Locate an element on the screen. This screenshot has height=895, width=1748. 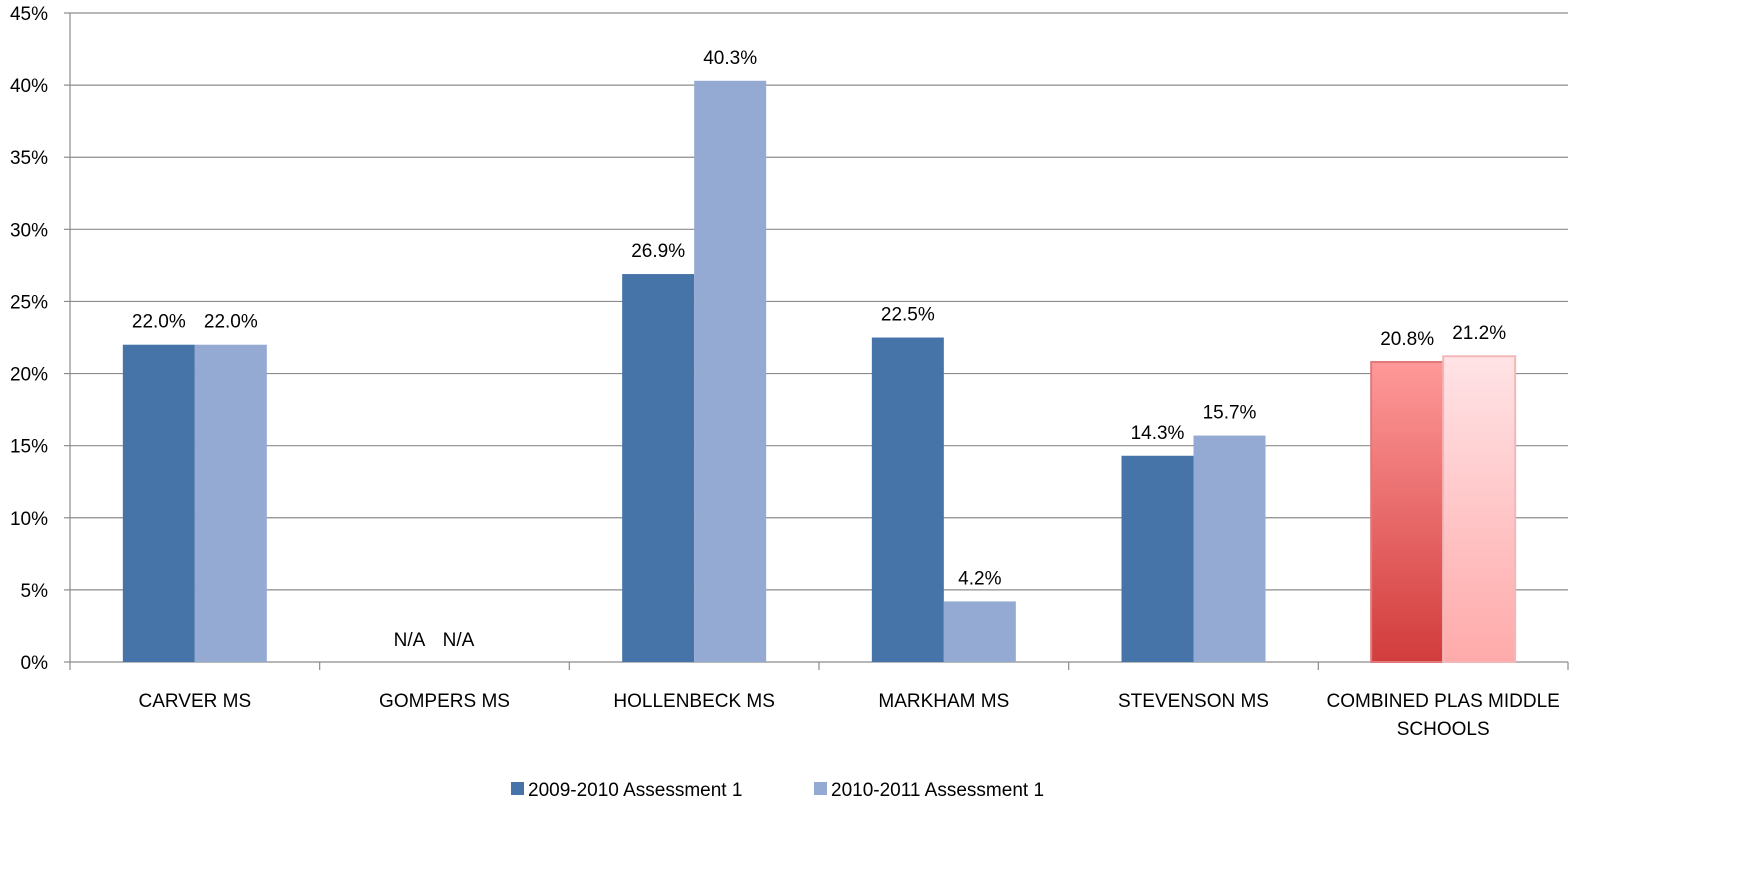
y-tick-label: 20% is located at coordinates (29, 375).